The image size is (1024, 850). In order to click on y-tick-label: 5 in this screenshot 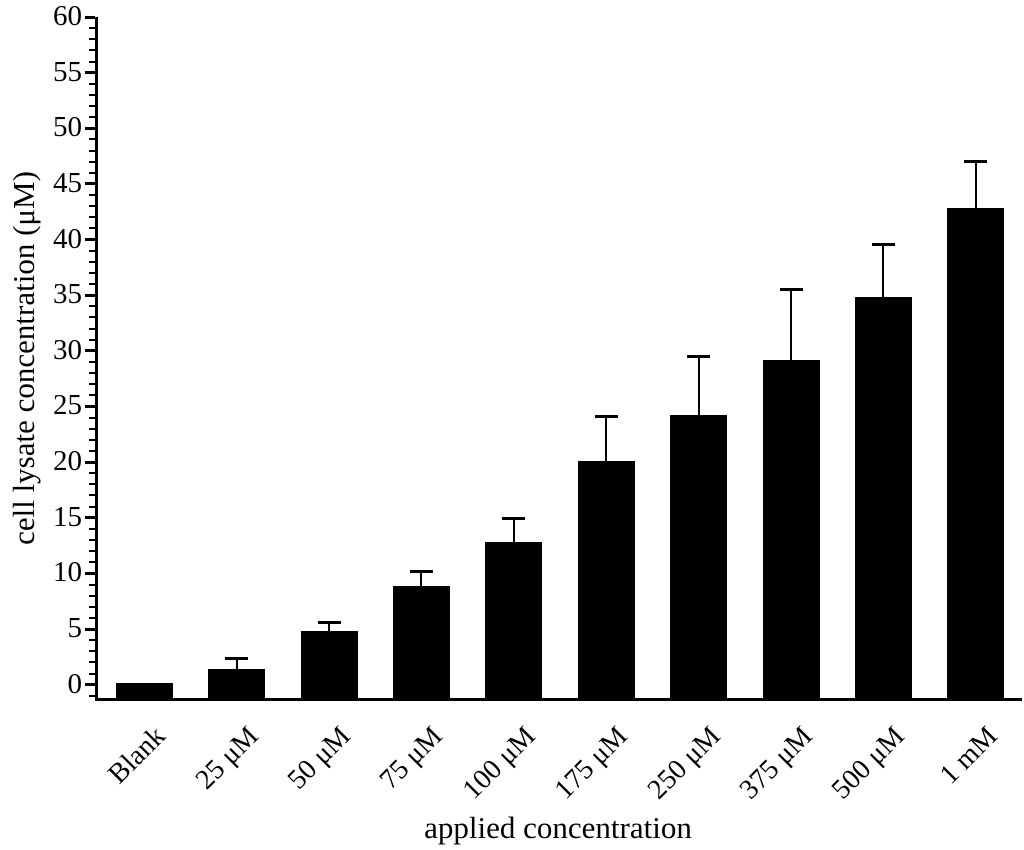, I will do `click(75, 627)`.